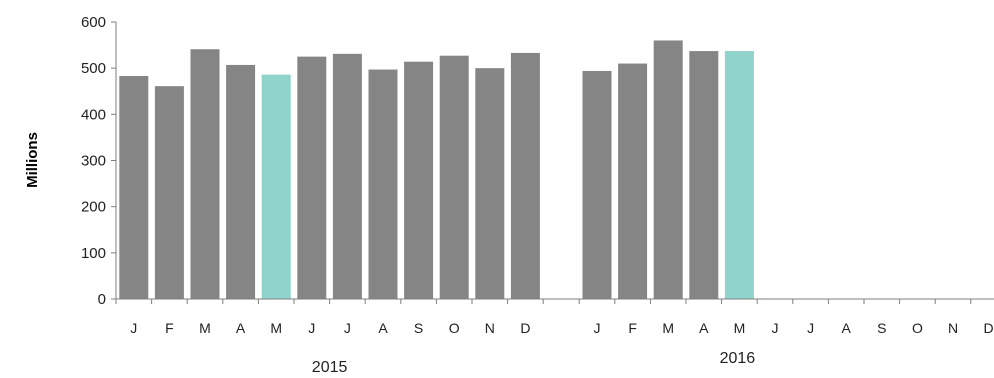  What do you see at coordinates (93, 161) in the screenshot?
I see `y-tick-label: 300` at bounding box center [93, 161].